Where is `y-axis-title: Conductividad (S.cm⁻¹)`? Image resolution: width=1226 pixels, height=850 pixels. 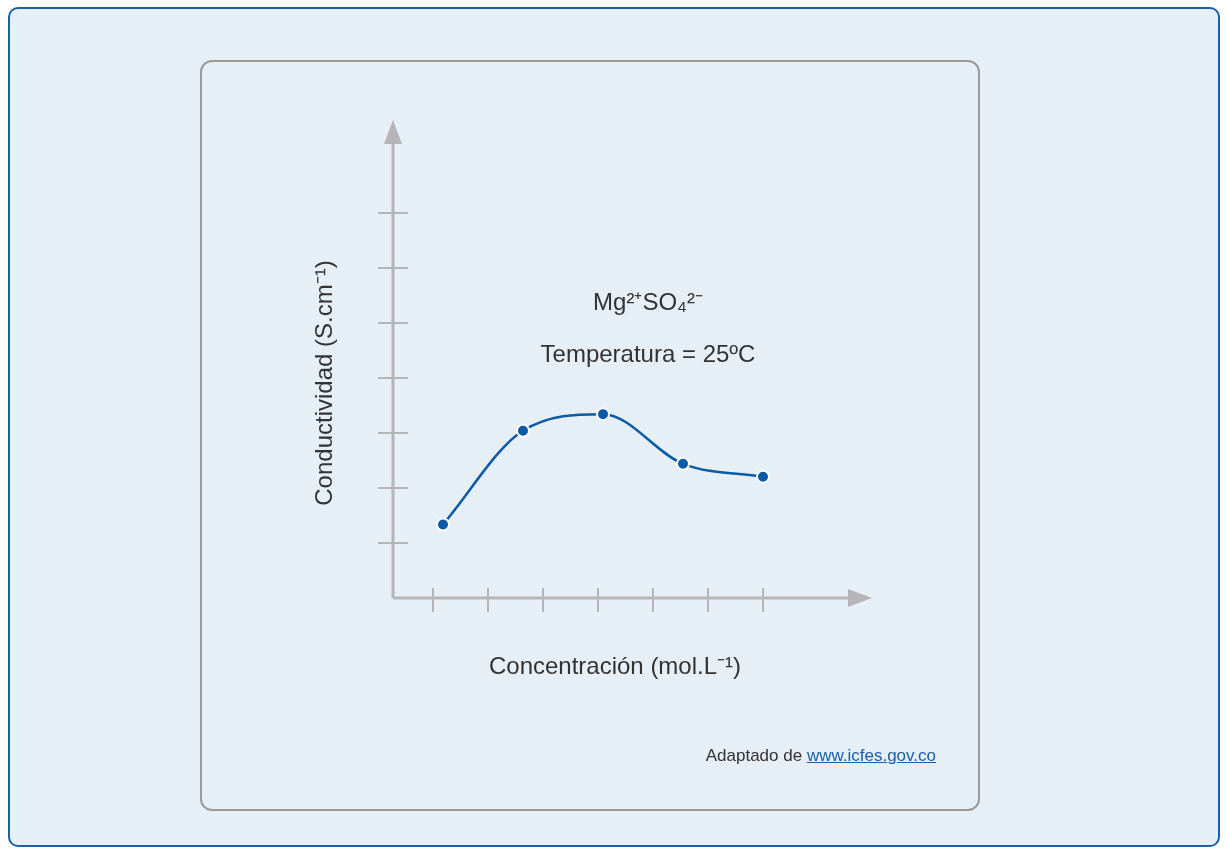
y-axis-title: Conductividad (S.cm⁻¹) is located at coordinates (323, 383).